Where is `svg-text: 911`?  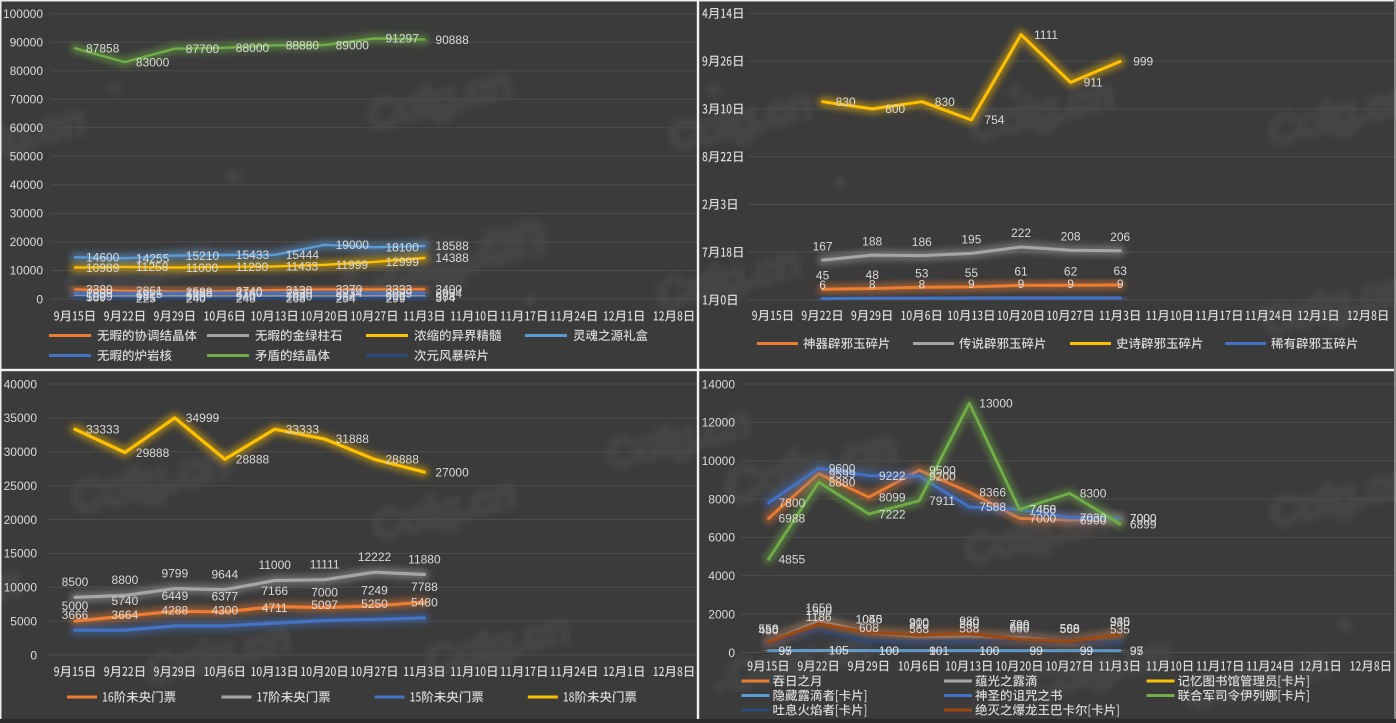
svg-text: 911 is located at coordinates (1093, 83).